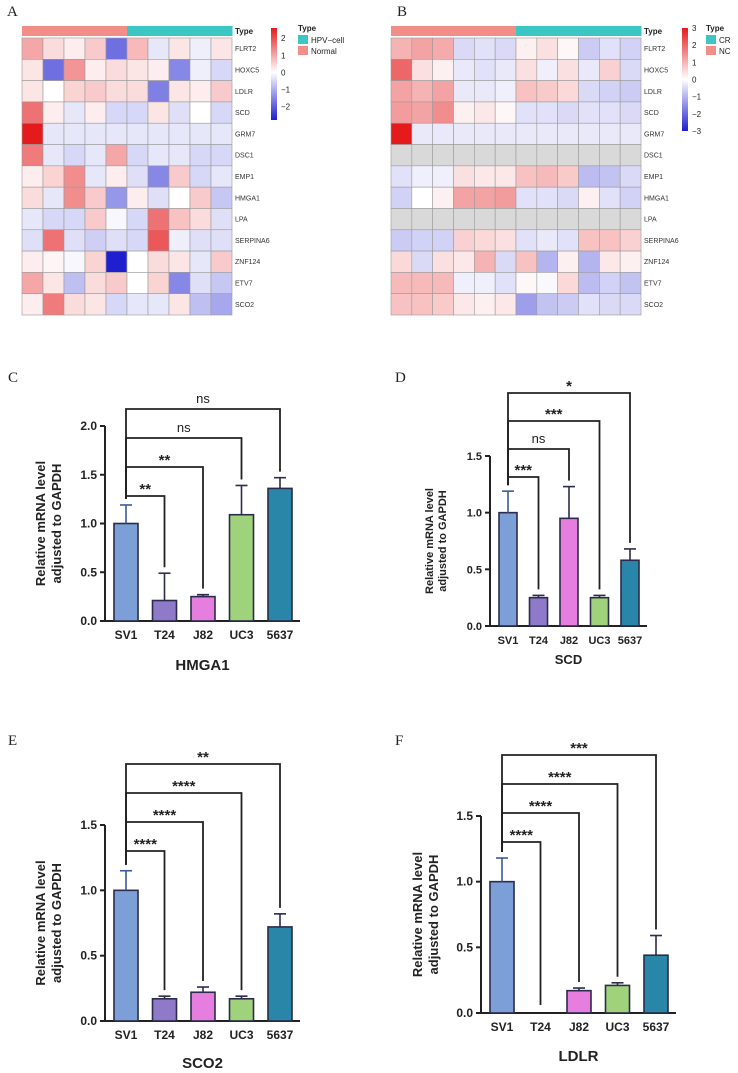  Describe the element at coordinates (464, 947) in the screenshot. I see `y-tick-label: 0.5` at that location.